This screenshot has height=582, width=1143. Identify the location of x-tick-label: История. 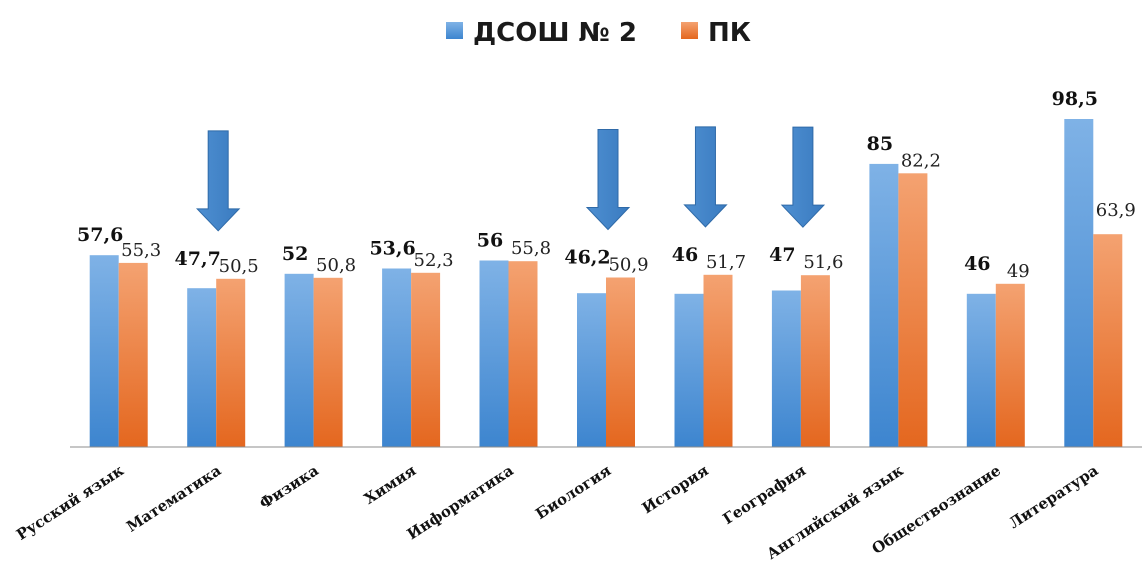
(675, 489).